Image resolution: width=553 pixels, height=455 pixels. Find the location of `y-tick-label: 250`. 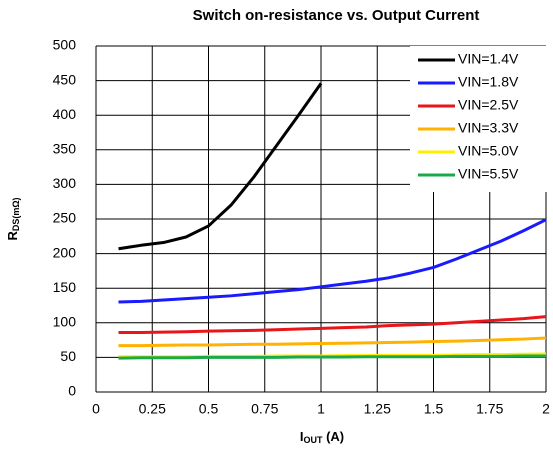

y-tick-label: 250 is located at coordinates (65, 218).